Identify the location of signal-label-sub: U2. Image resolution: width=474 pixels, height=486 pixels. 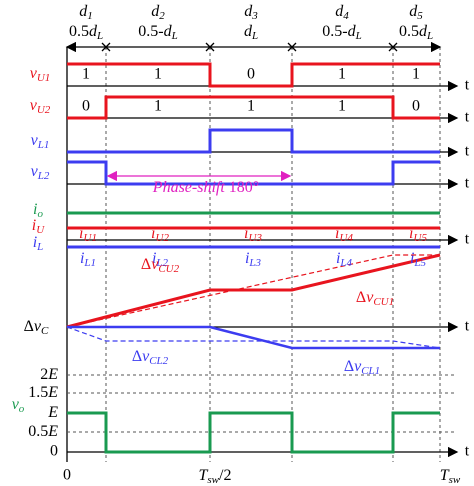
(44, 110).